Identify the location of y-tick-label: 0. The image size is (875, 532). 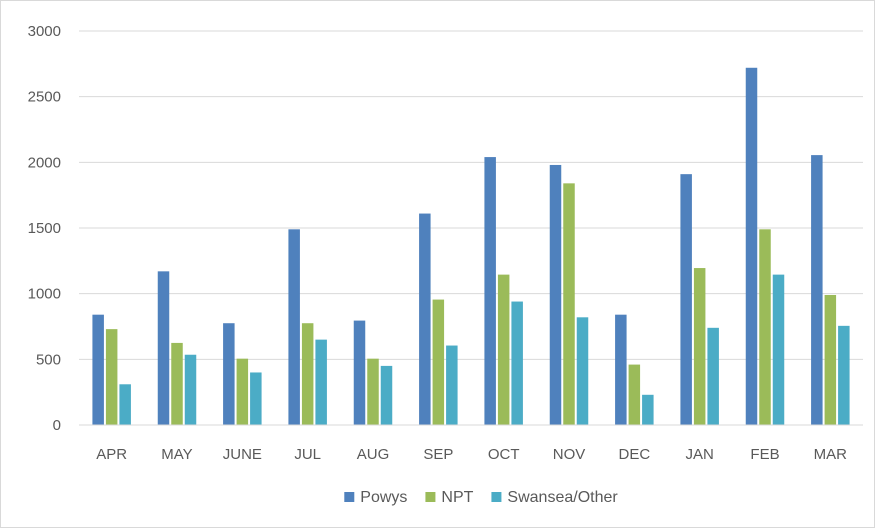
(57, 425).